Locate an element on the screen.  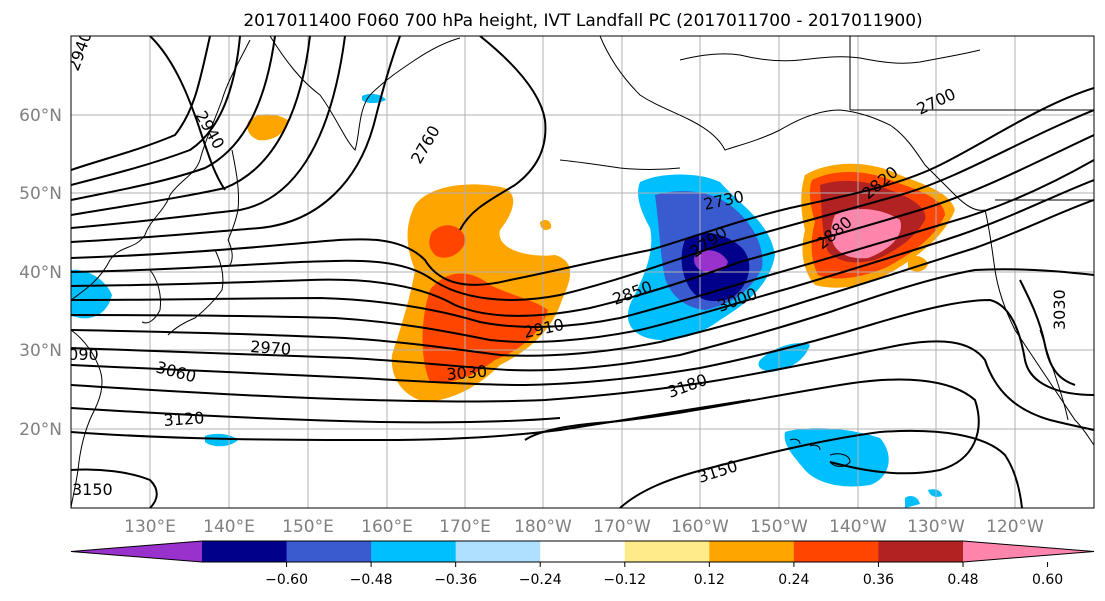
north-america-coastline is located at coordinates (1039, 327).